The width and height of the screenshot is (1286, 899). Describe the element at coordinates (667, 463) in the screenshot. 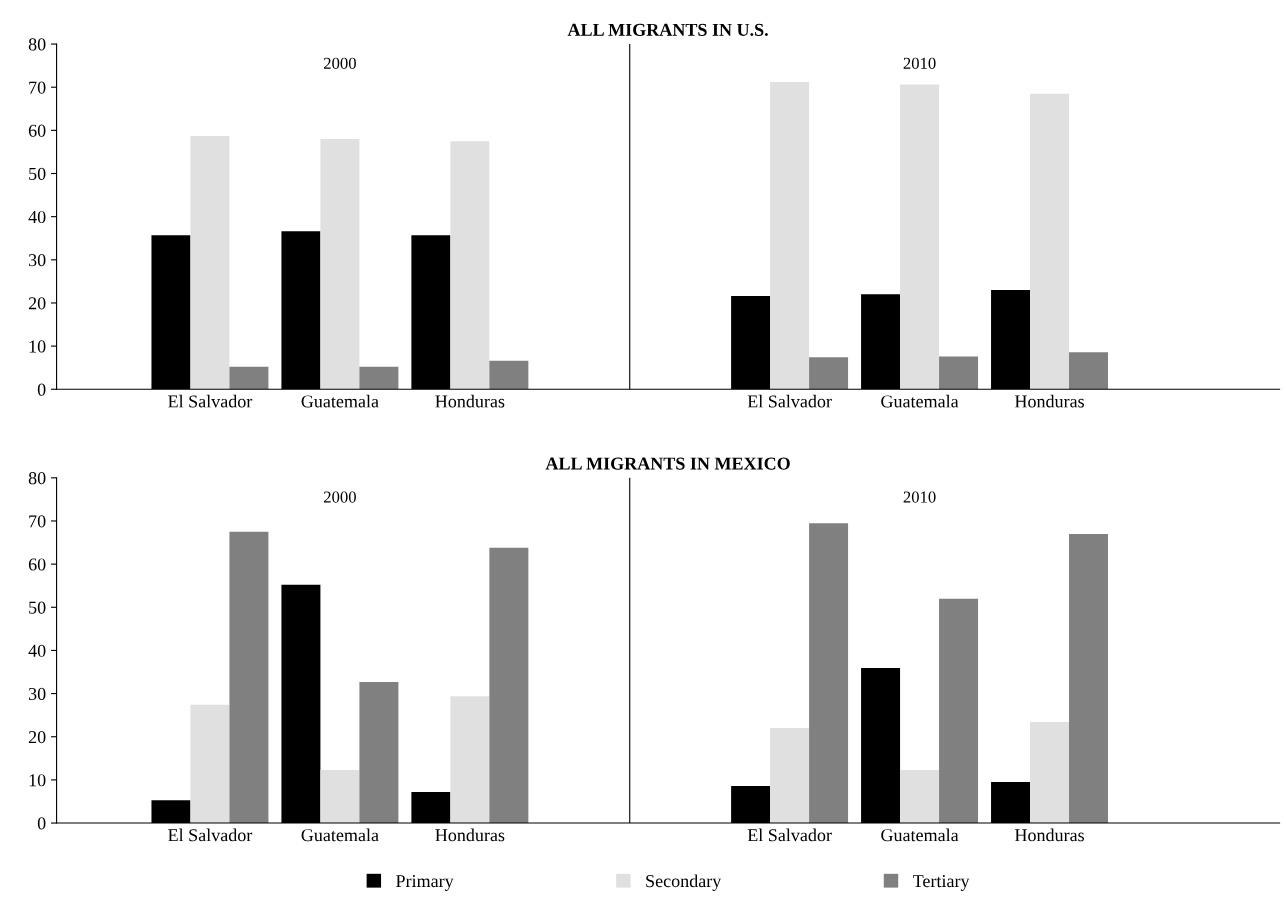

I see `chart-title: ALL MIGRANTS IN MEXICO` at that location.